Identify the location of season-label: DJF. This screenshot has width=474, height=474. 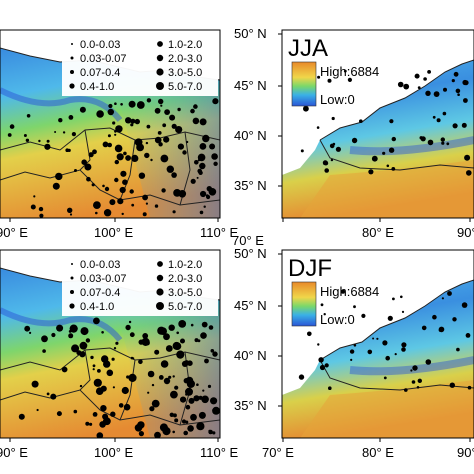
(310, 268).